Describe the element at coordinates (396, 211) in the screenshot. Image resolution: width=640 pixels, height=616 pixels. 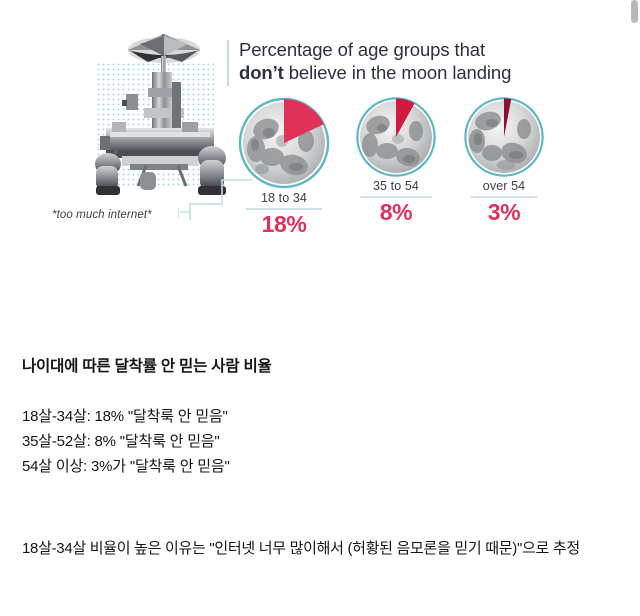
I see `percent-value-2: 8%` at that location.